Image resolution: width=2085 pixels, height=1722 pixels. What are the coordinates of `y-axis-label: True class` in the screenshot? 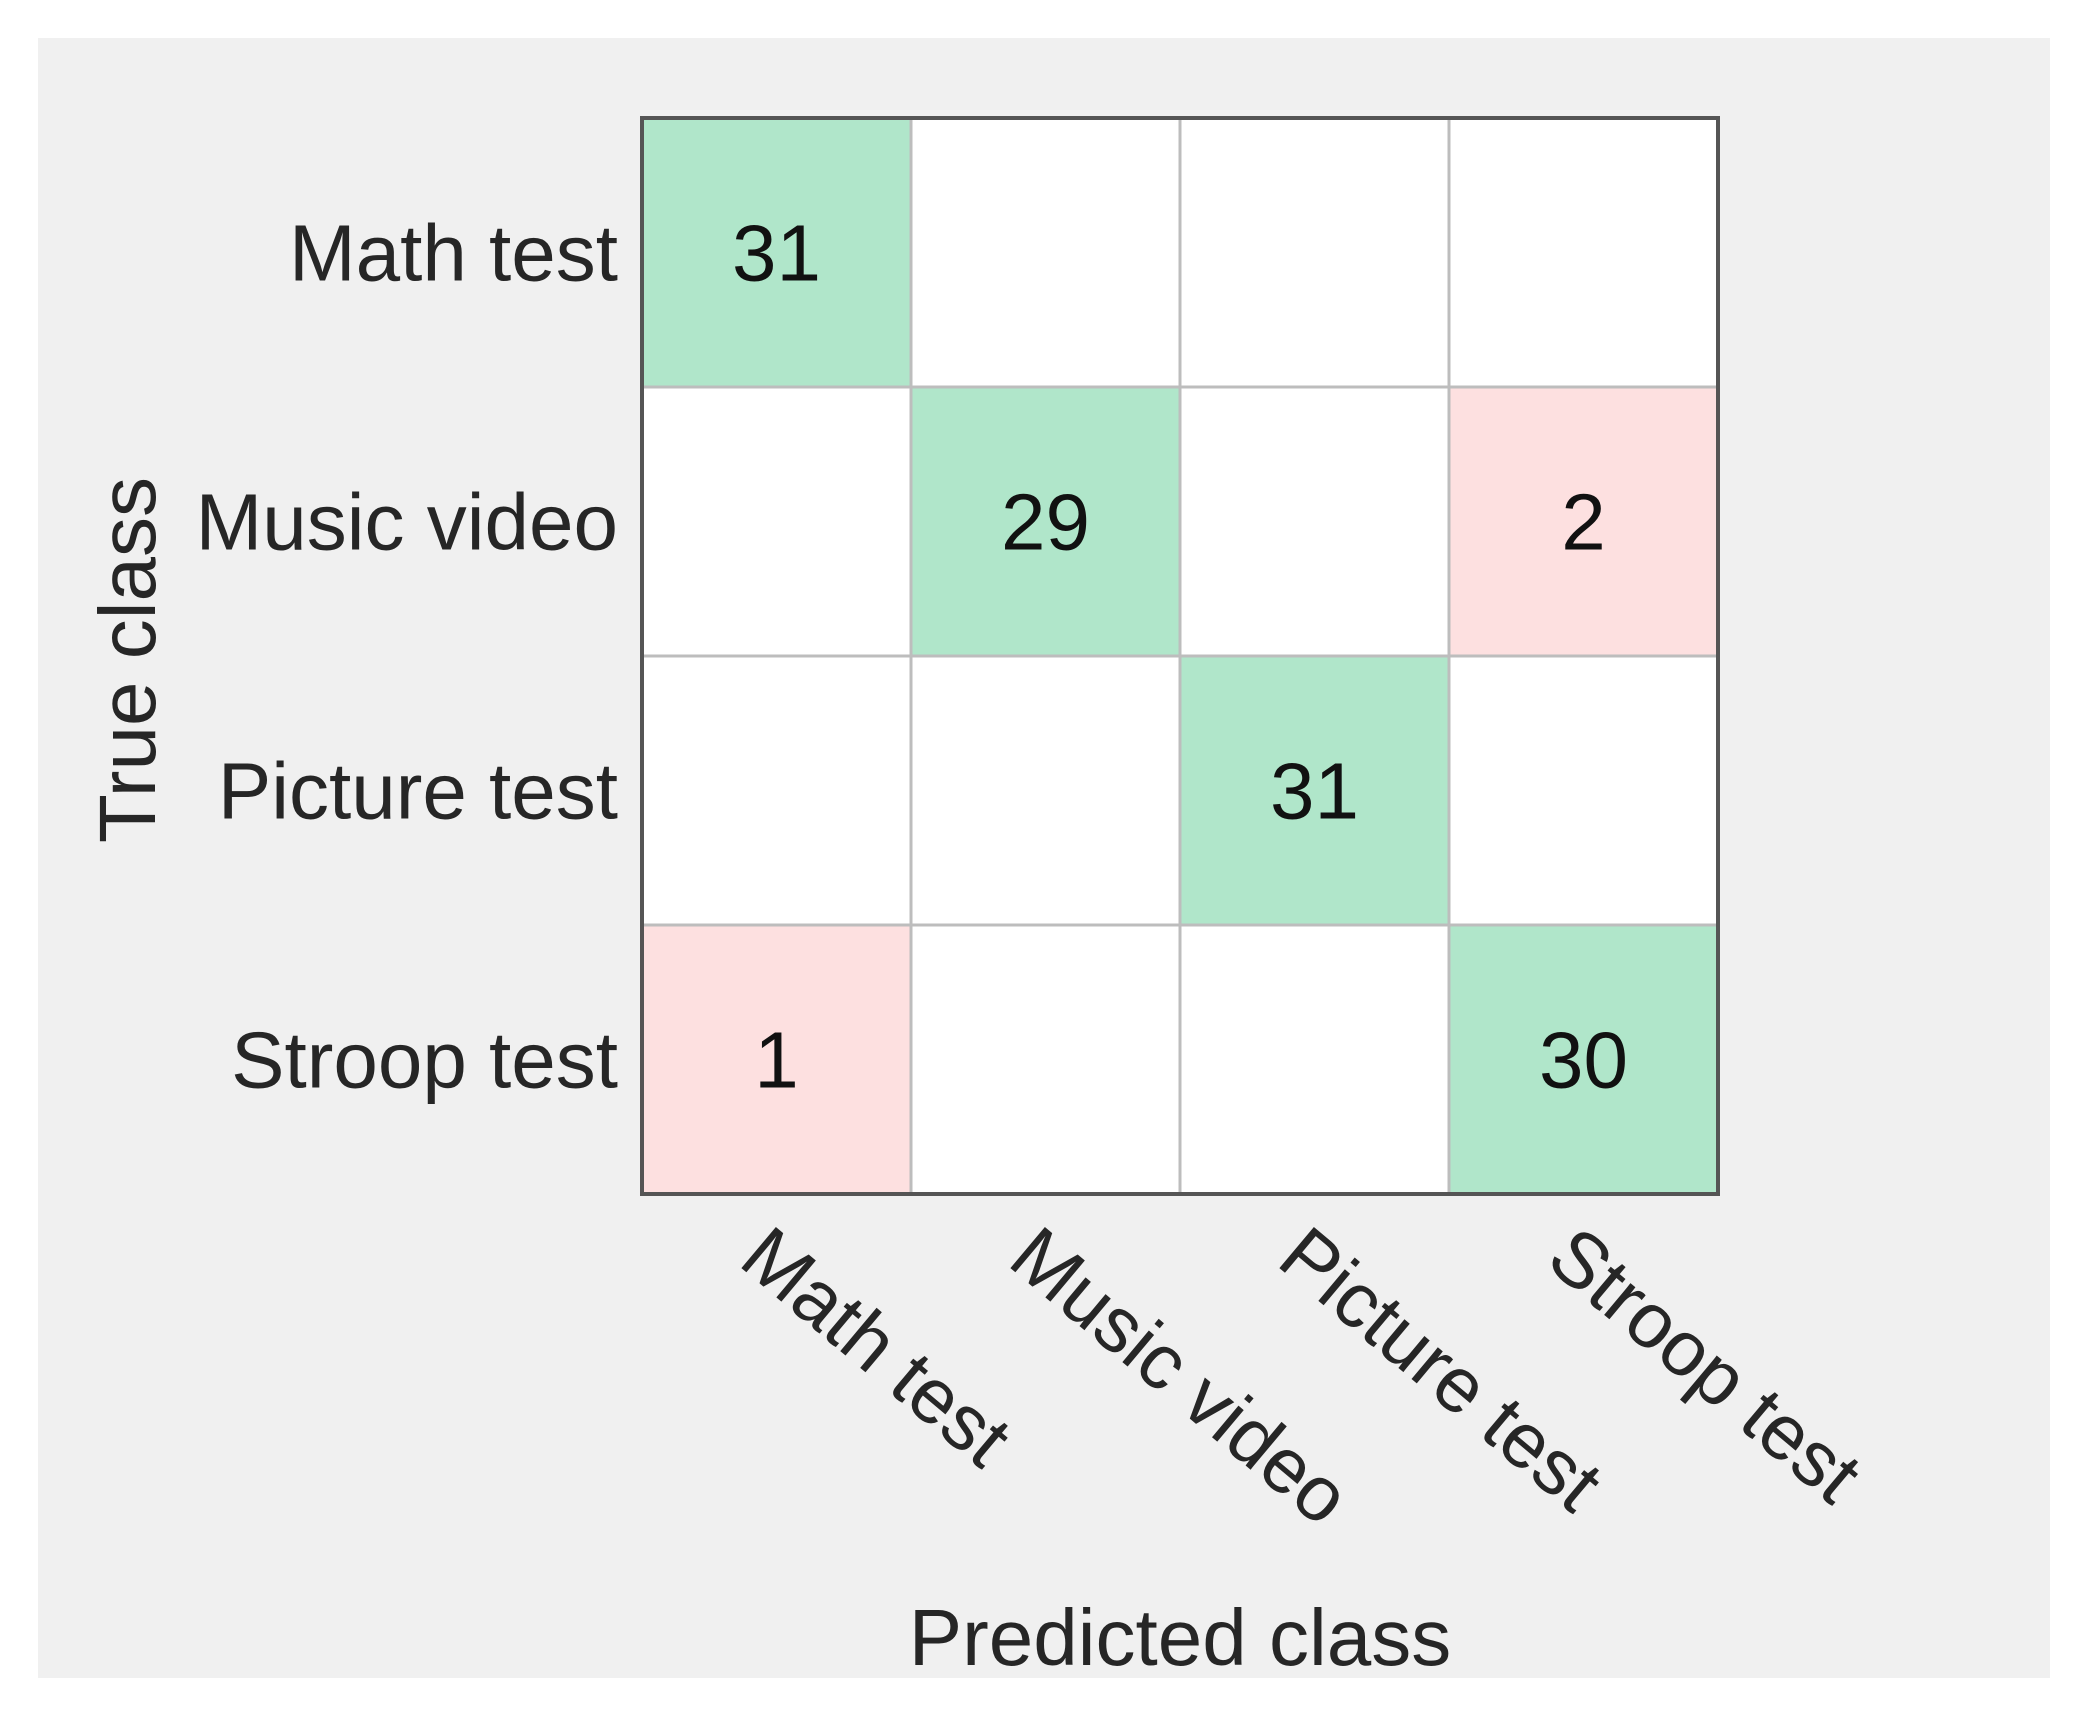 It's located at (127, 660).